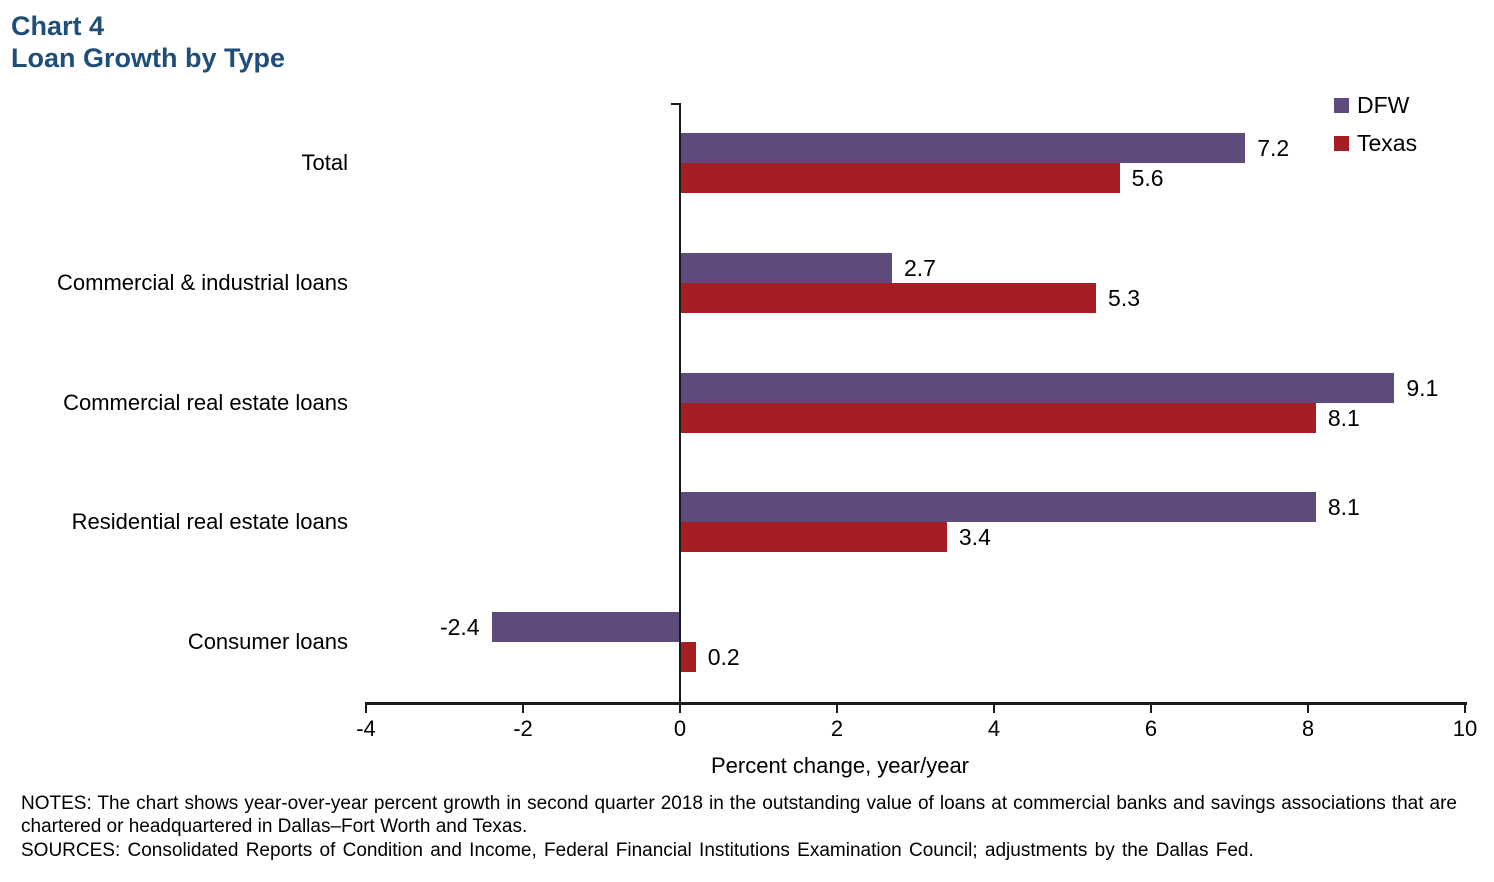 The height and width of the screenshot is (882, 1494). I want to click on legend-label-texas: Texas, so click(1387, 142).